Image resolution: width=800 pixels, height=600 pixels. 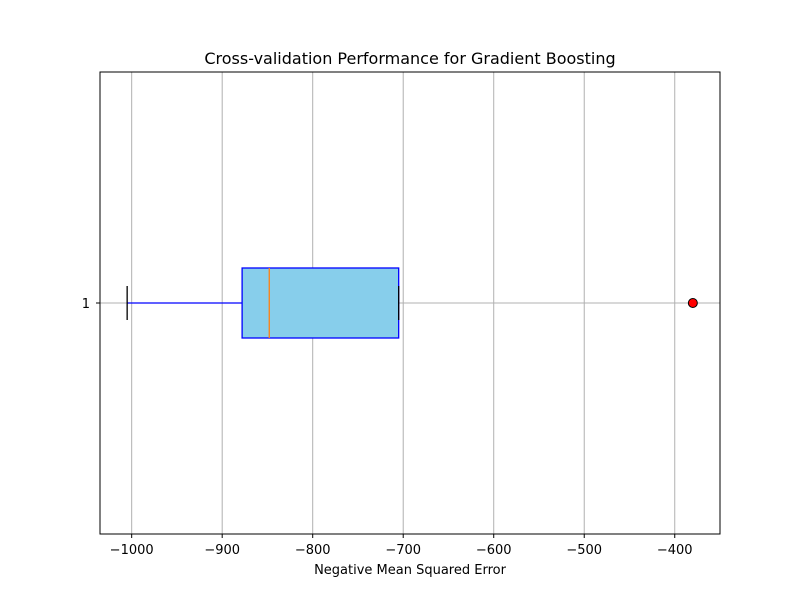 I want to click on x-tick-label: −500, so click(x=584, y=550).